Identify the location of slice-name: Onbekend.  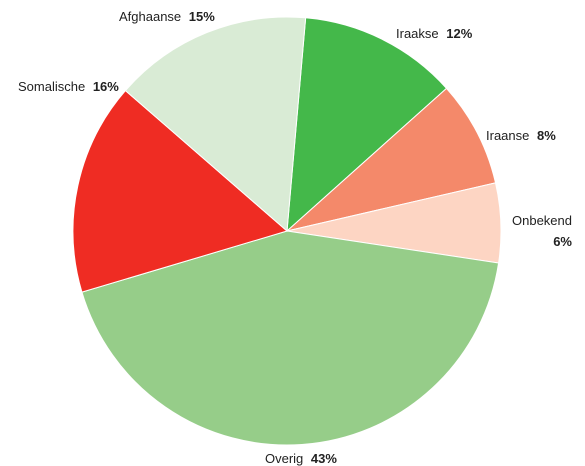
(542, 220).